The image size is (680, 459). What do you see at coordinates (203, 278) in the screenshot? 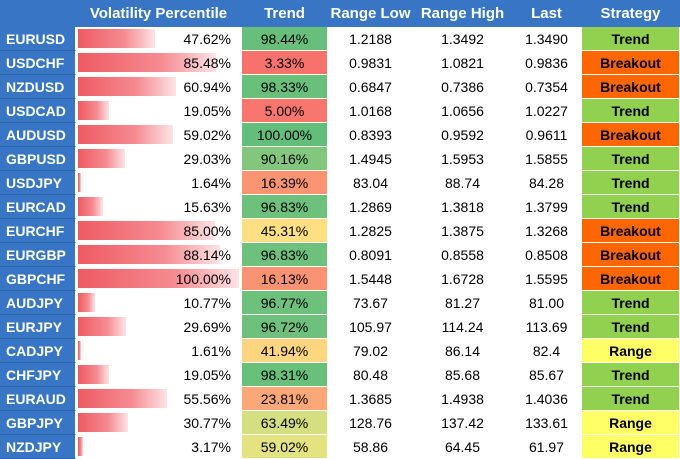
I see `volatility-value: 100.00%` at bounding box center [203, 278].